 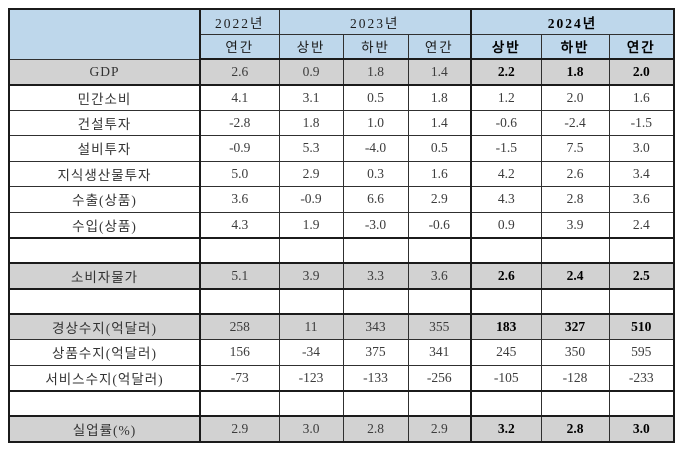 What do you see at coordinates (375, 352) in the screenshot?
I see `value-cell: 375` at bounding box center [375, 352].